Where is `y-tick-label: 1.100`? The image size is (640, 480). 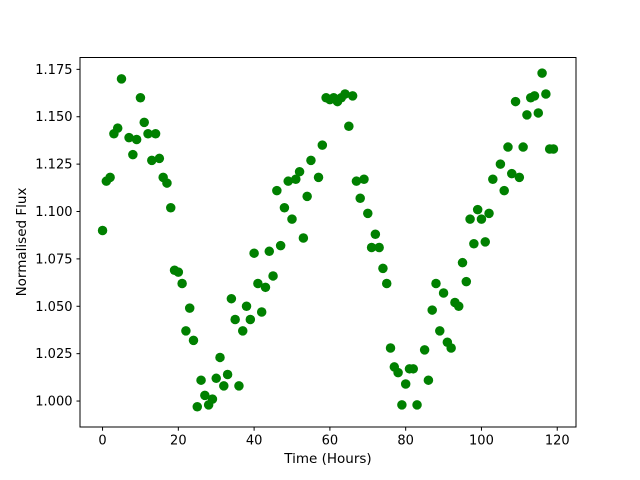
y-tick-label: 1.100 is located at coordinates (53, 212).